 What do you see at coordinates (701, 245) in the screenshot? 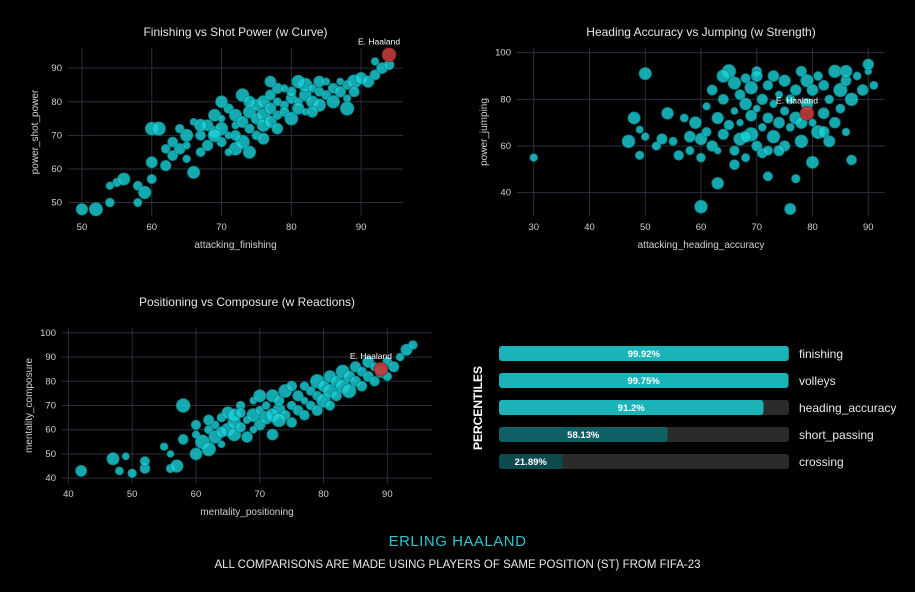
I see `x-axis-label: attacking_heading_accuracy` at bounding box center [701, 245].